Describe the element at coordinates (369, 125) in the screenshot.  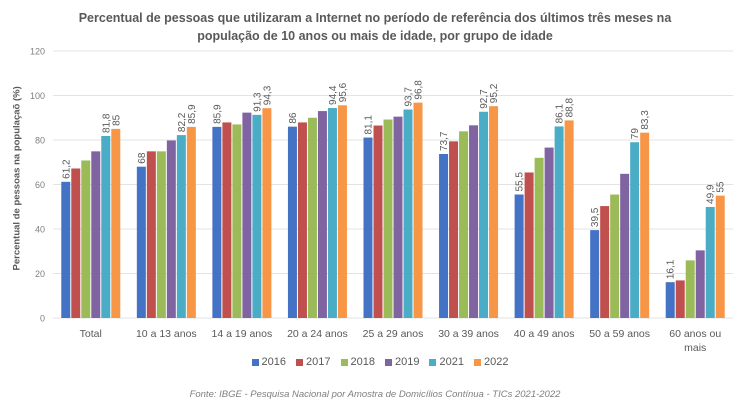
I see `data-label: 81,1` at that location.